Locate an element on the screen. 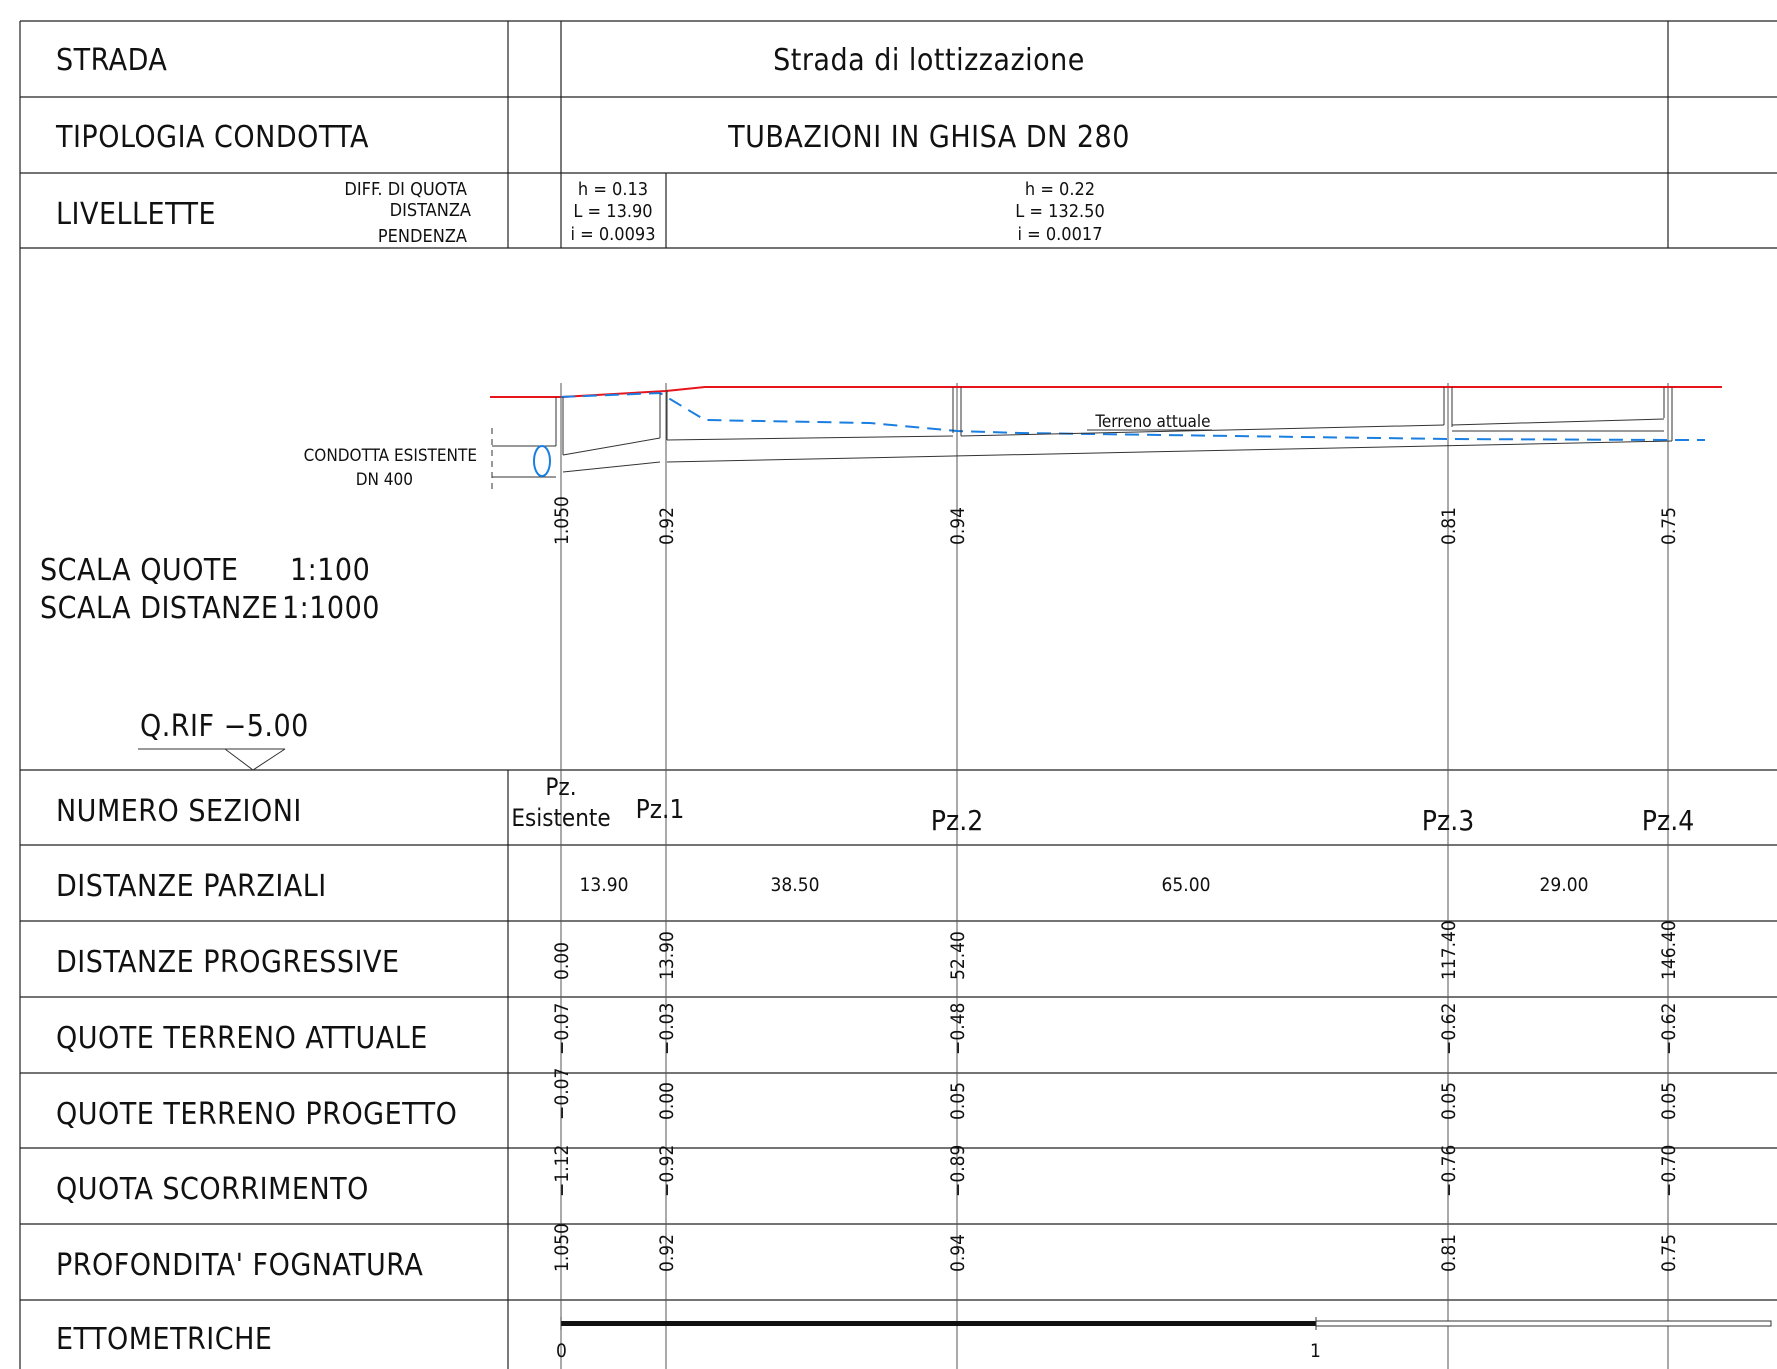 The height and width of the screenshot is (1369, 1777). value-progressive: 0.00 13.90 52.40 117.40 146.40 is located at coordinates (1115, 950).